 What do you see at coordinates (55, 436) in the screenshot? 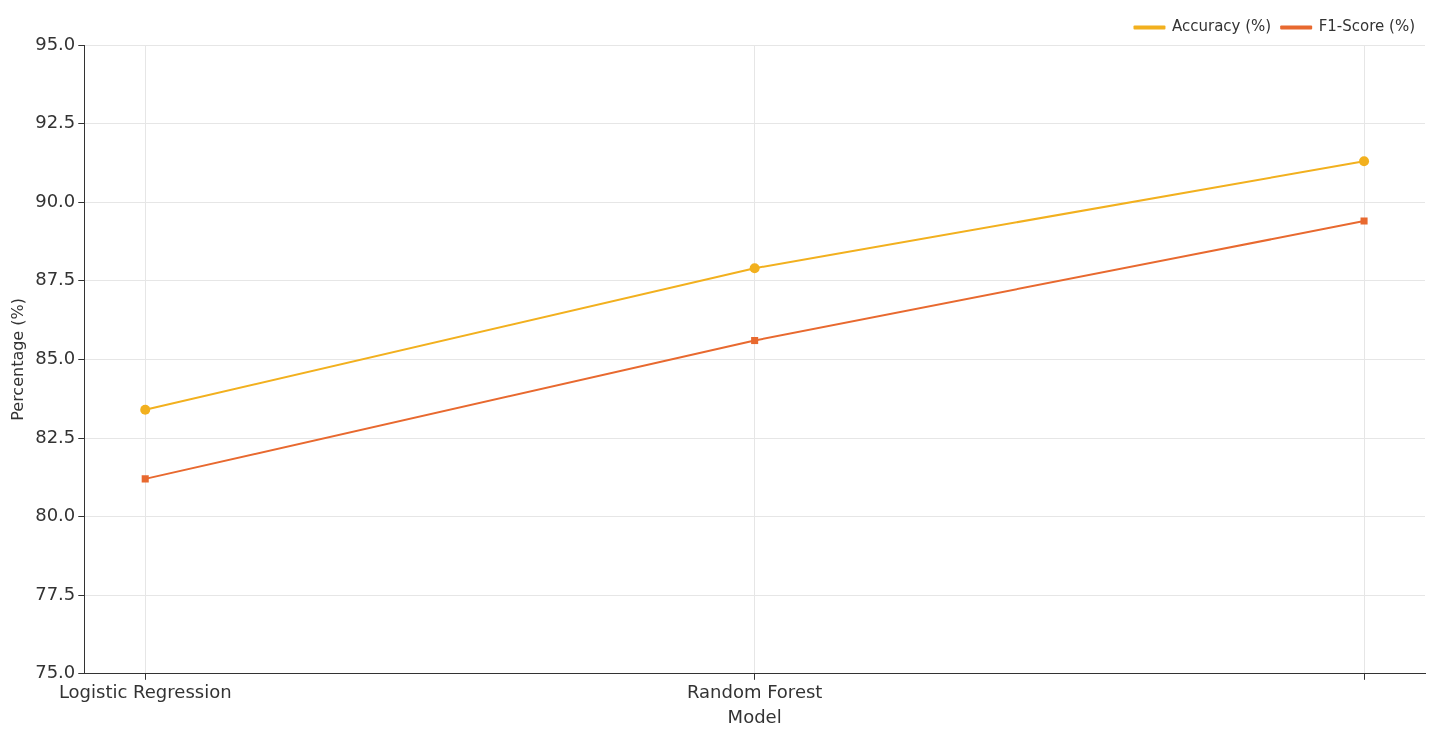
I see `y-tick-label: 82.5` at bounding box center [55, 436].